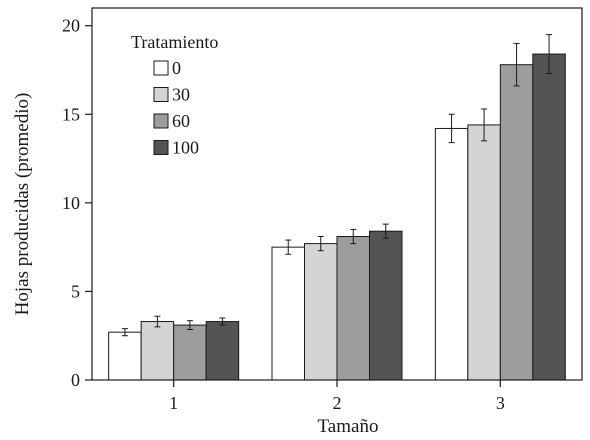 This screenshot has height=440, width=590. I want to click on x-tick-label: 3, so click(500, 403).